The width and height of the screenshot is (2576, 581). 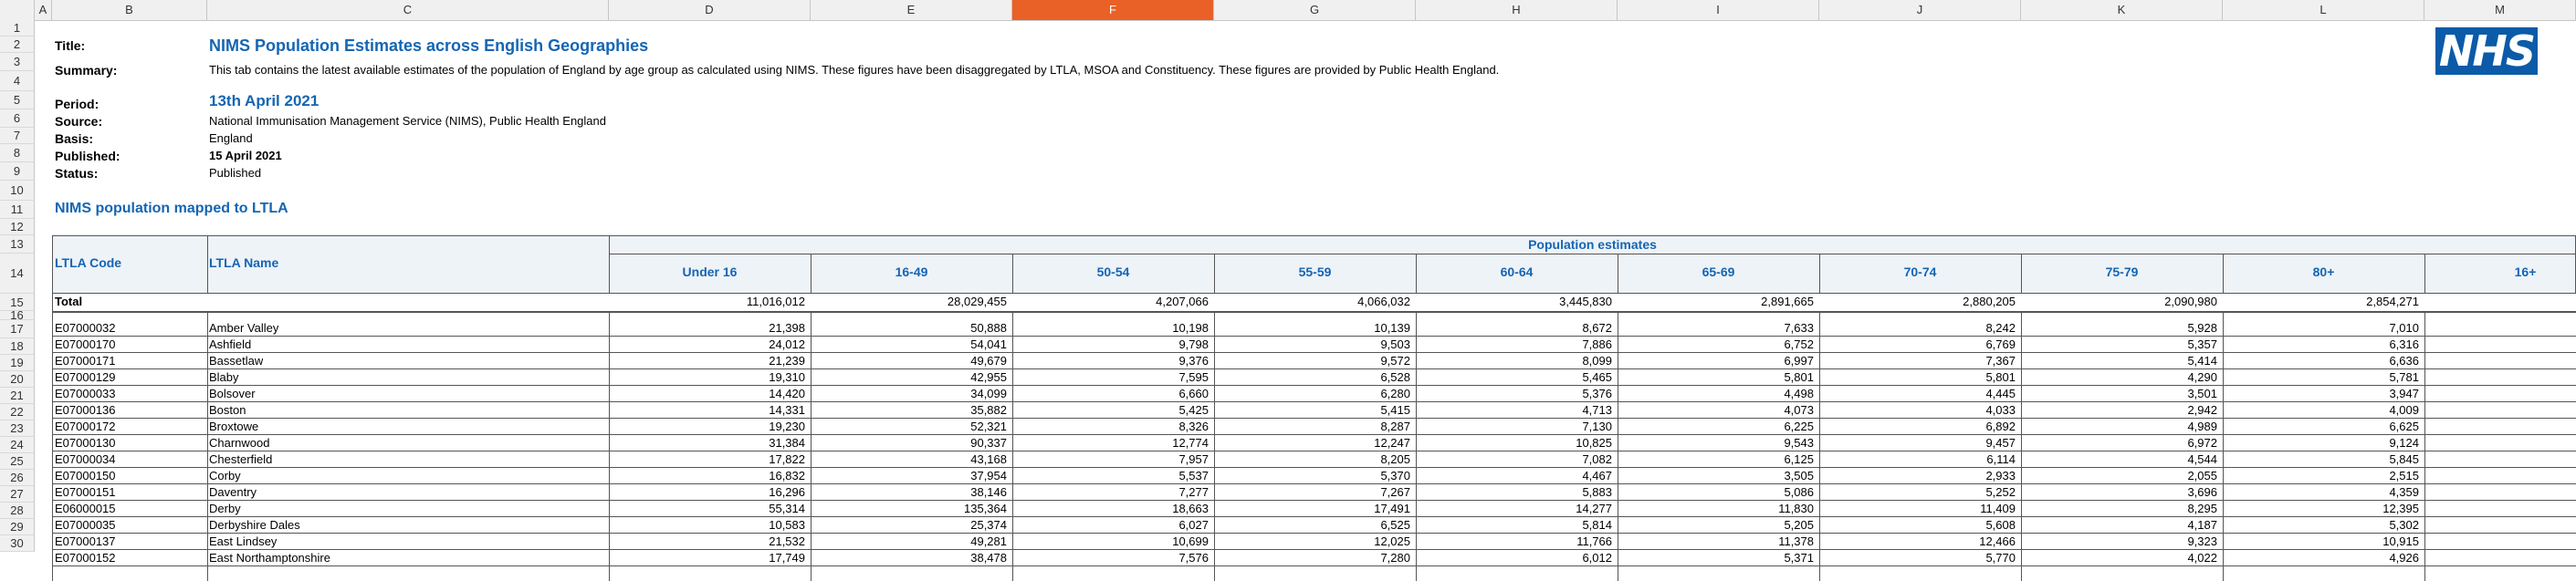 What do you see at coordinates (86, 541) in the screenshot?
I see `ltla-code-cell: E07000137` at bounding box center [86, 541].